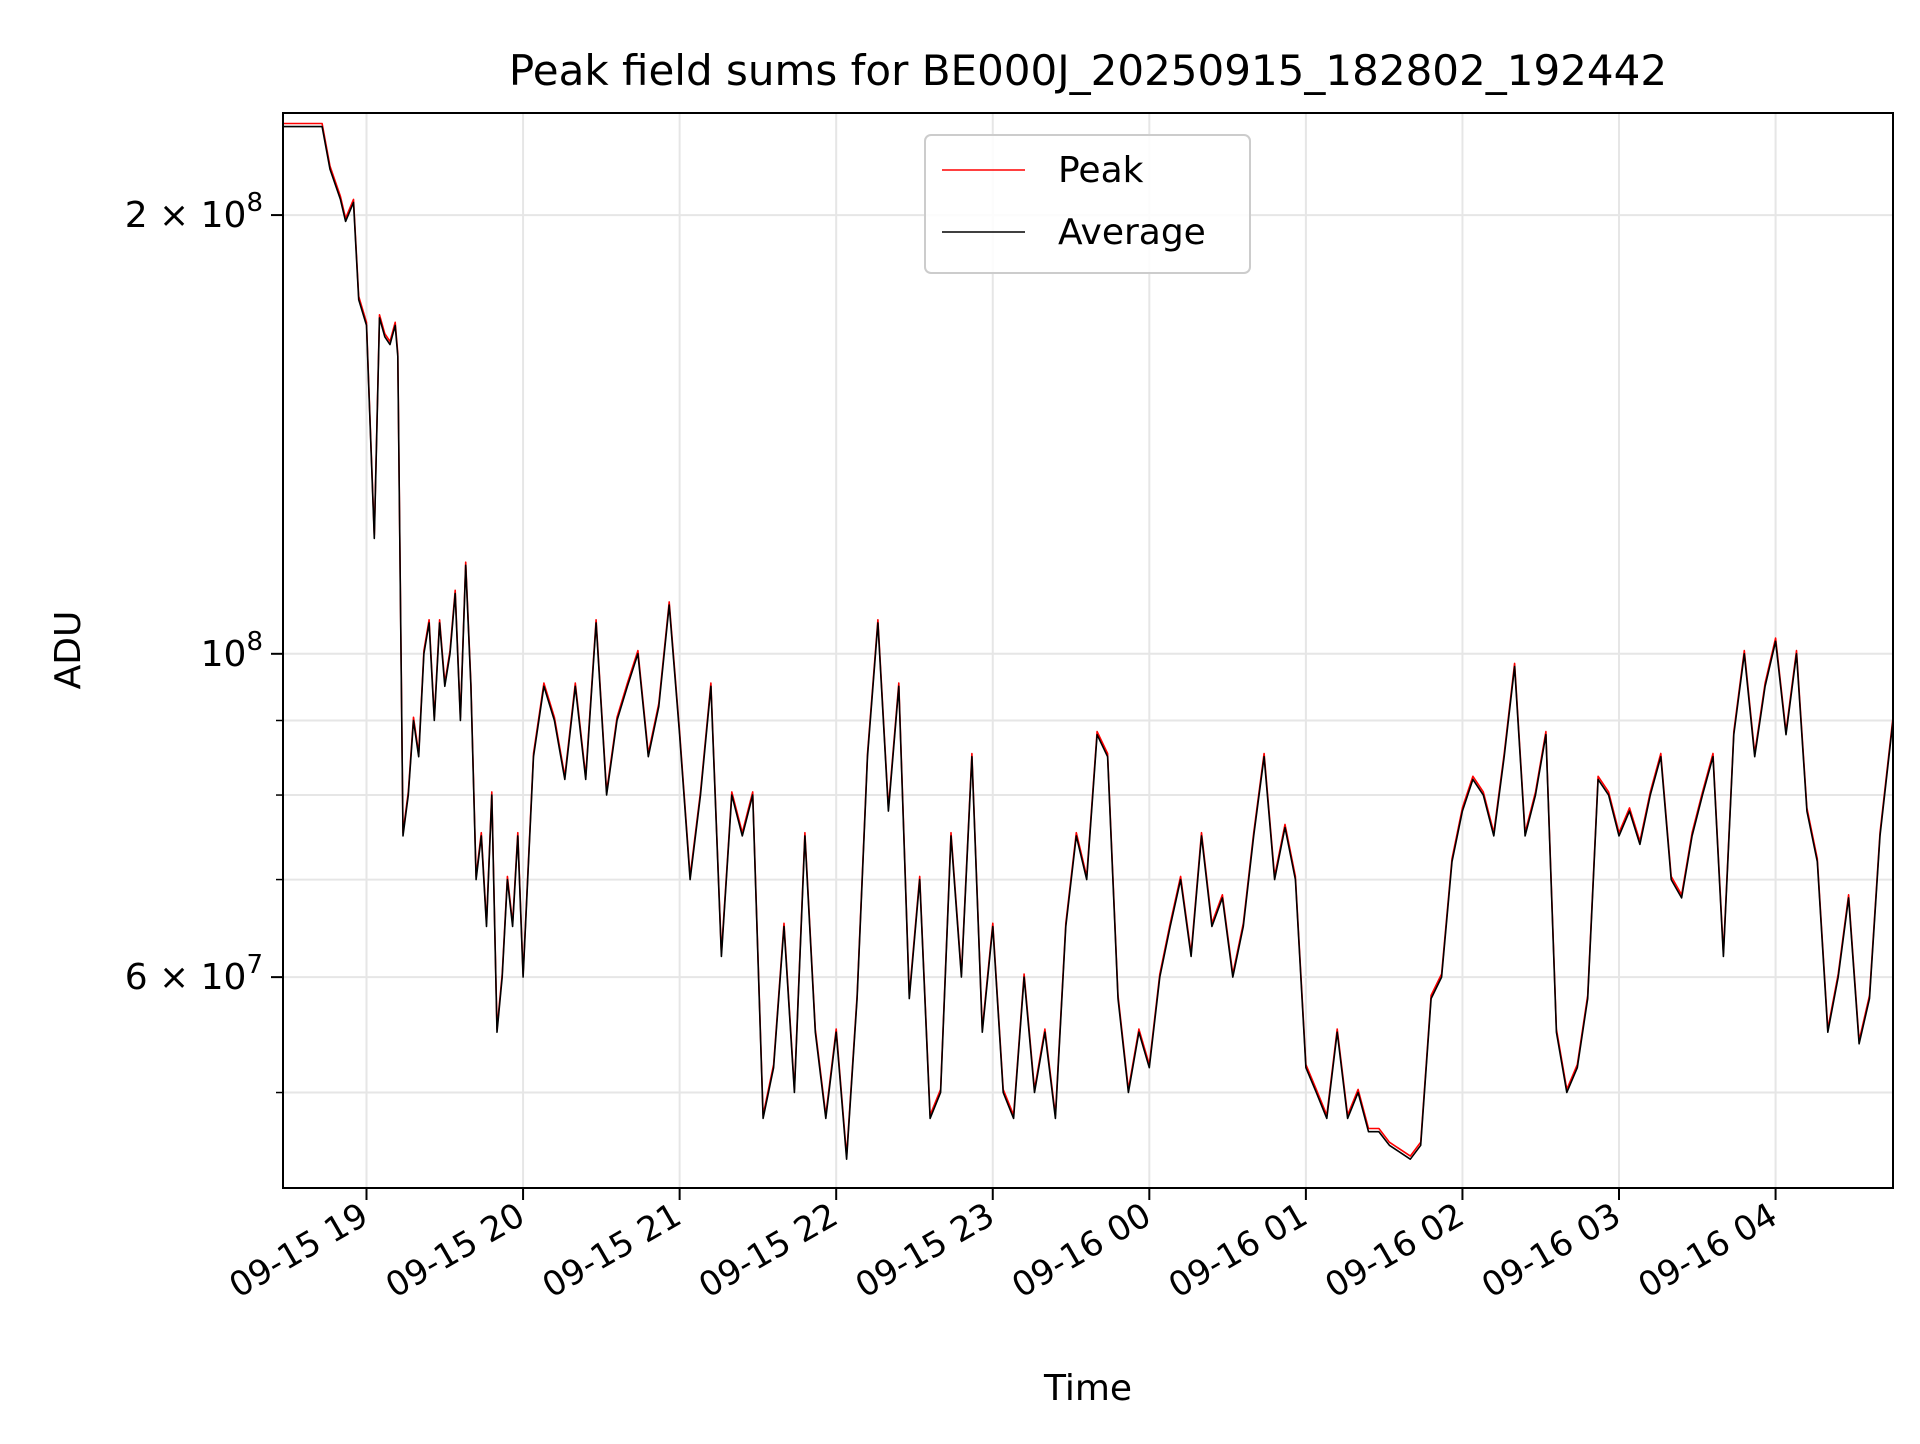 The image size is (1920, 1444). What do you see at coordinates (1132, 232) in the screenshot?
I see `legend-label-average: Average` at bounding box center [1132, 232].